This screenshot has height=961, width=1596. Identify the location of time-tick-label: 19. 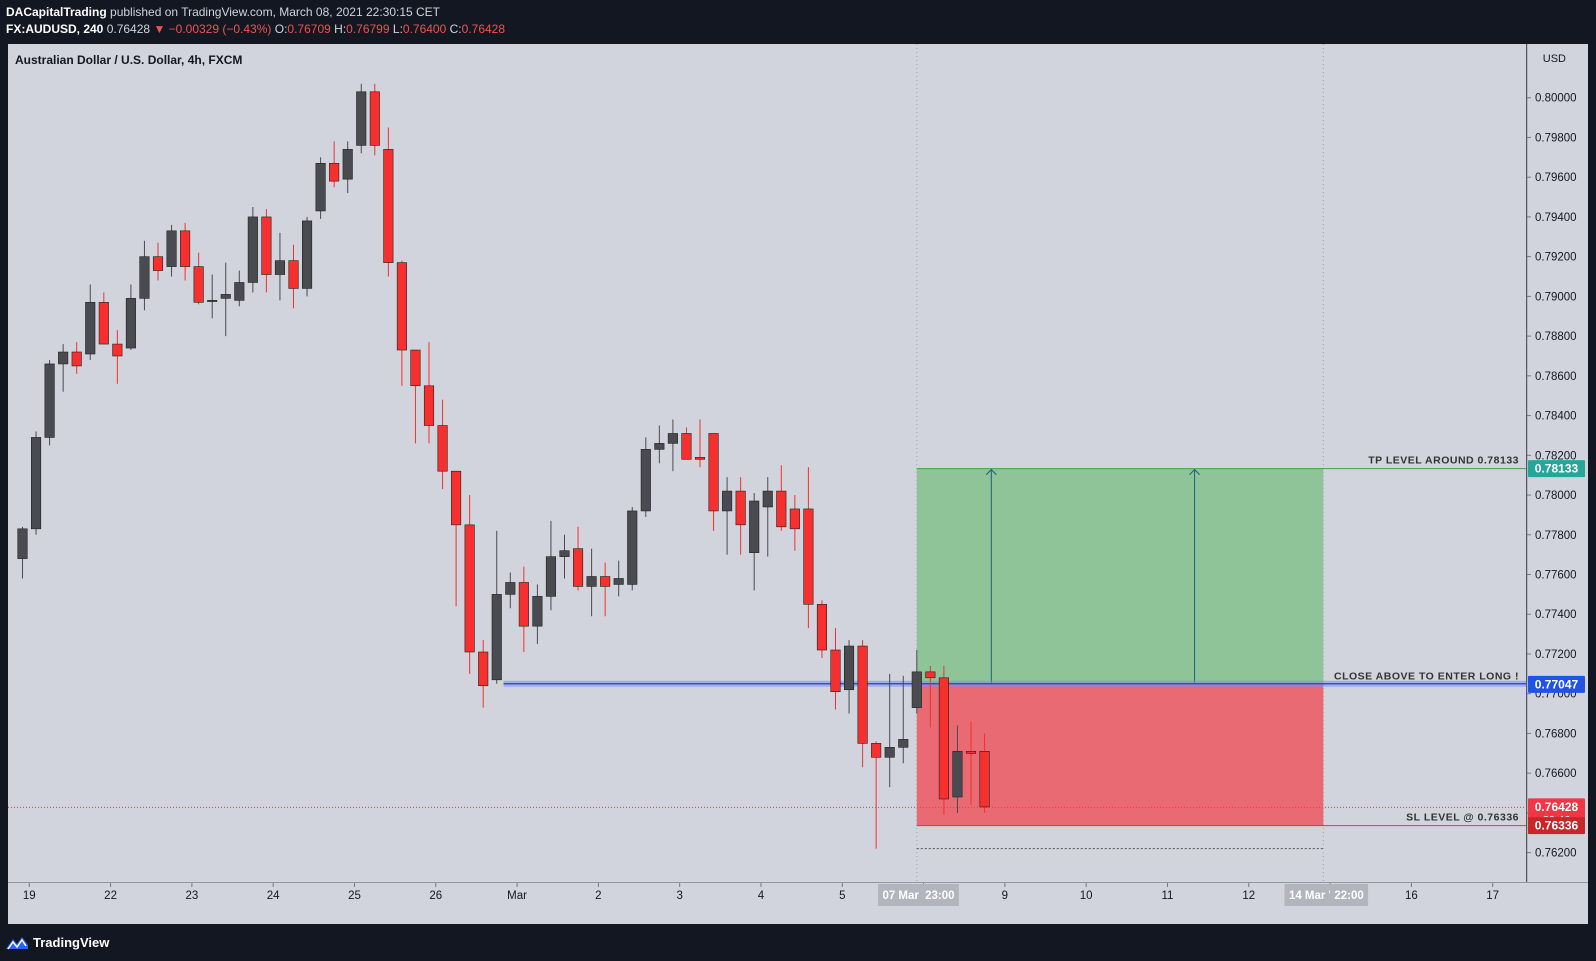
(29, 896).